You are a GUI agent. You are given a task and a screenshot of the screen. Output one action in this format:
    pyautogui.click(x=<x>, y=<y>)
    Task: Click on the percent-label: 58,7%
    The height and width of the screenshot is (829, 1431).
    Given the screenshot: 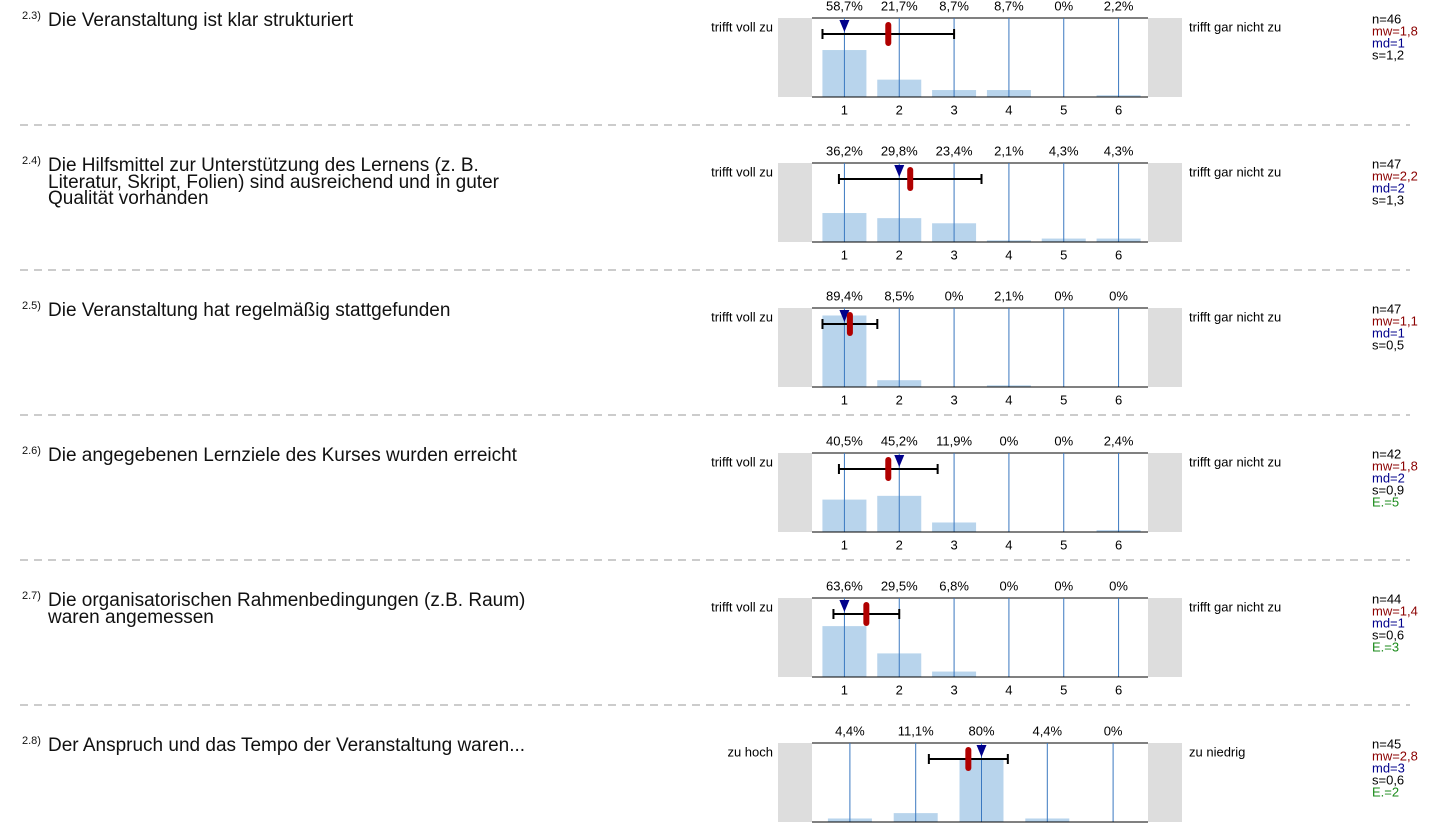 What is the action you would take?
    pyautogui.click(x=844, y=6)
    